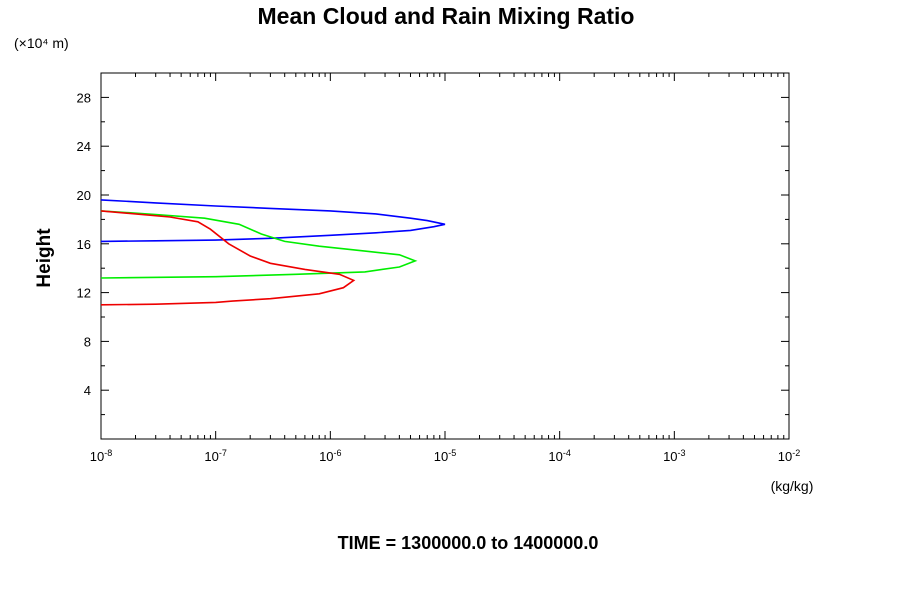  I want to click on y-scale-label: (×10⁴ m), so click(41, 43).